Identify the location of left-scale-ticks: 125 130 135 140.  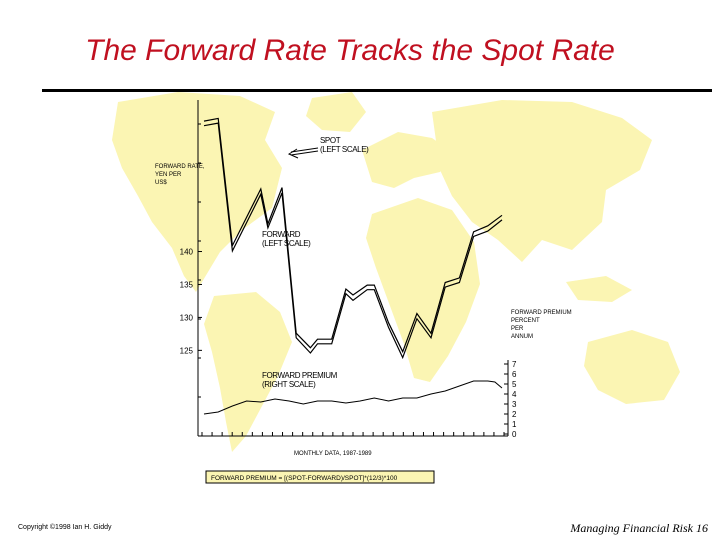
(191, 280).